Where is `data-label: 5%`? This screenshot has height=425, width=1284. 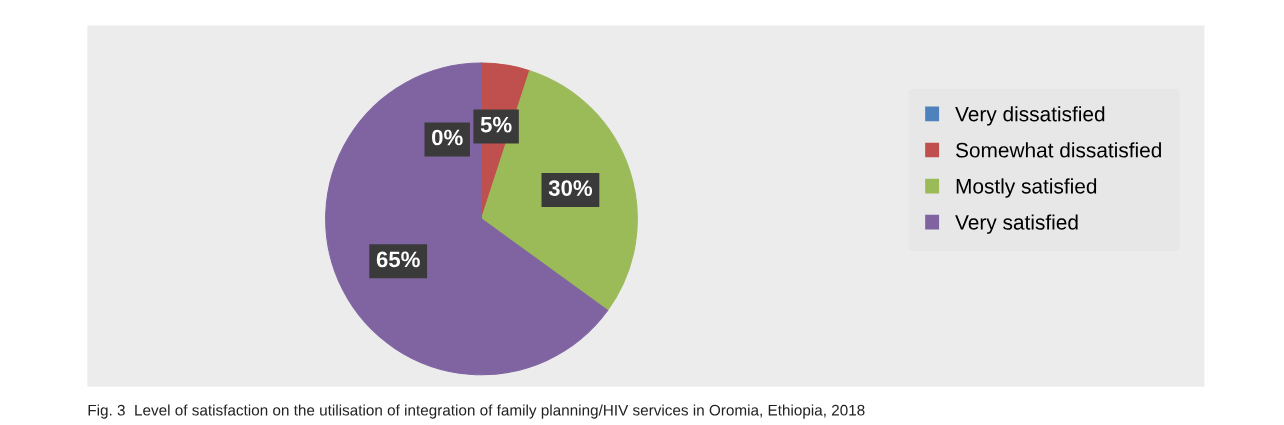 data-label: 5% is located at coordinates (496, 124).